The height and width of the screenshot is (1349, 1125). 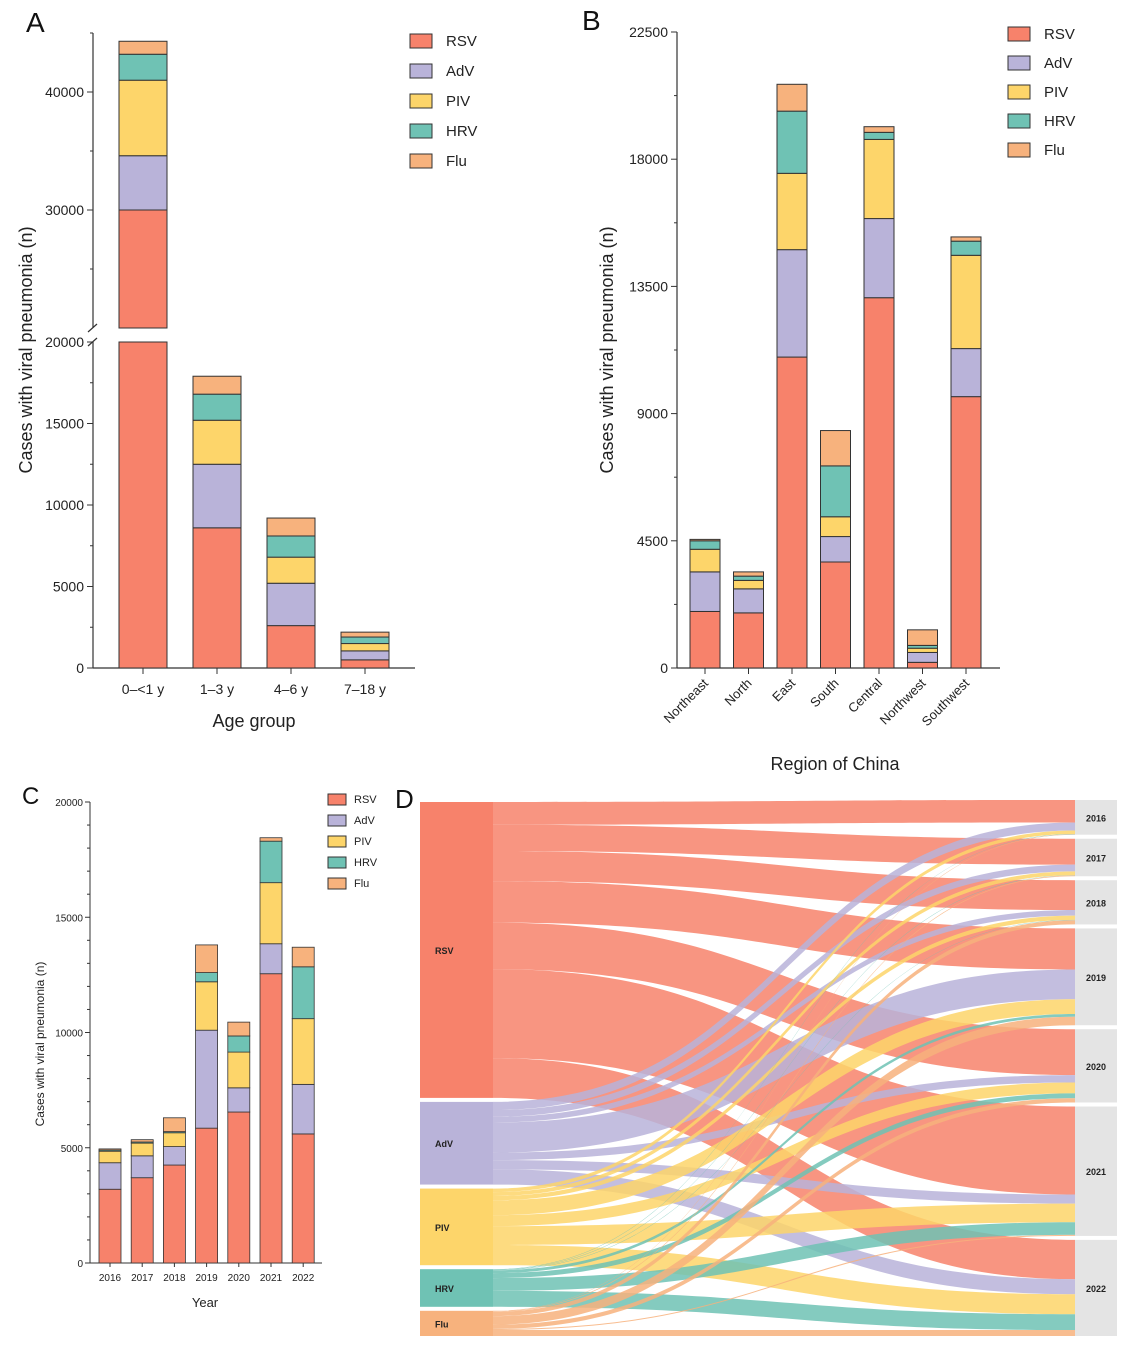 What do you see at coordinates (461, 41) in the screenshot?
I see `a-legend-label-rsv: RSV` at bounding box center [461, 41].